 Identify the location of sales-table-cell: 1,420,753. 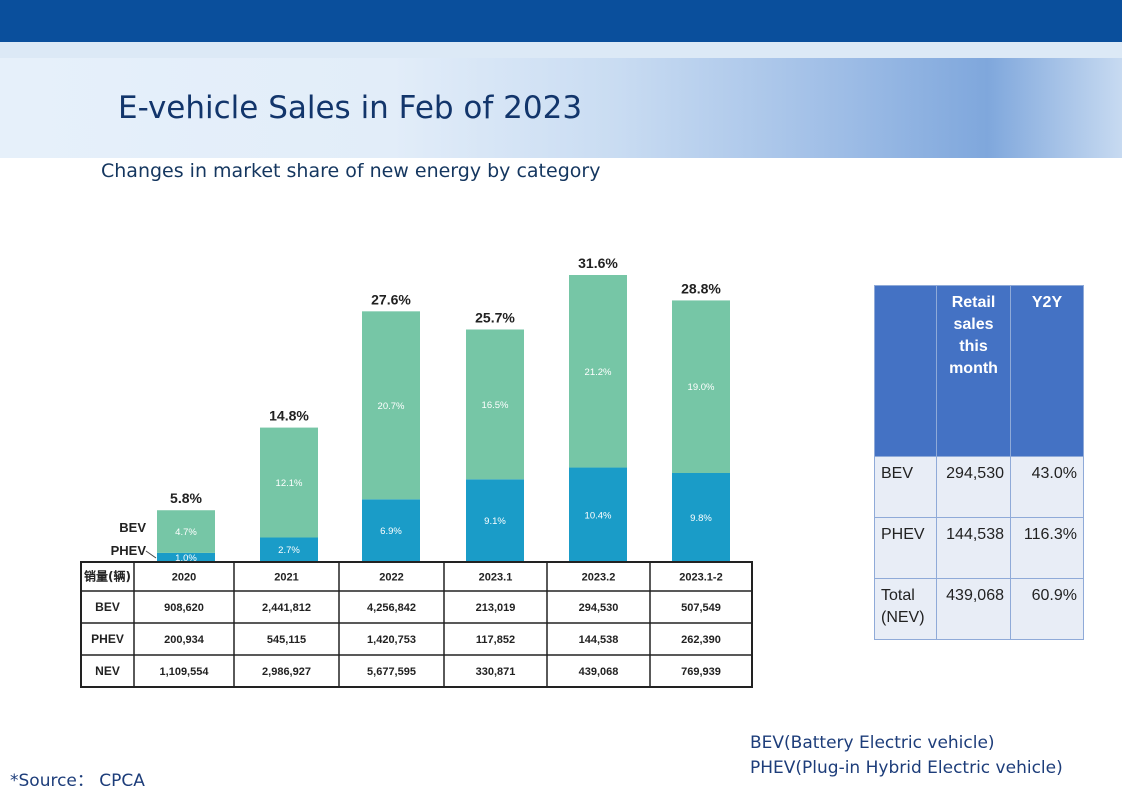
(391, 640).